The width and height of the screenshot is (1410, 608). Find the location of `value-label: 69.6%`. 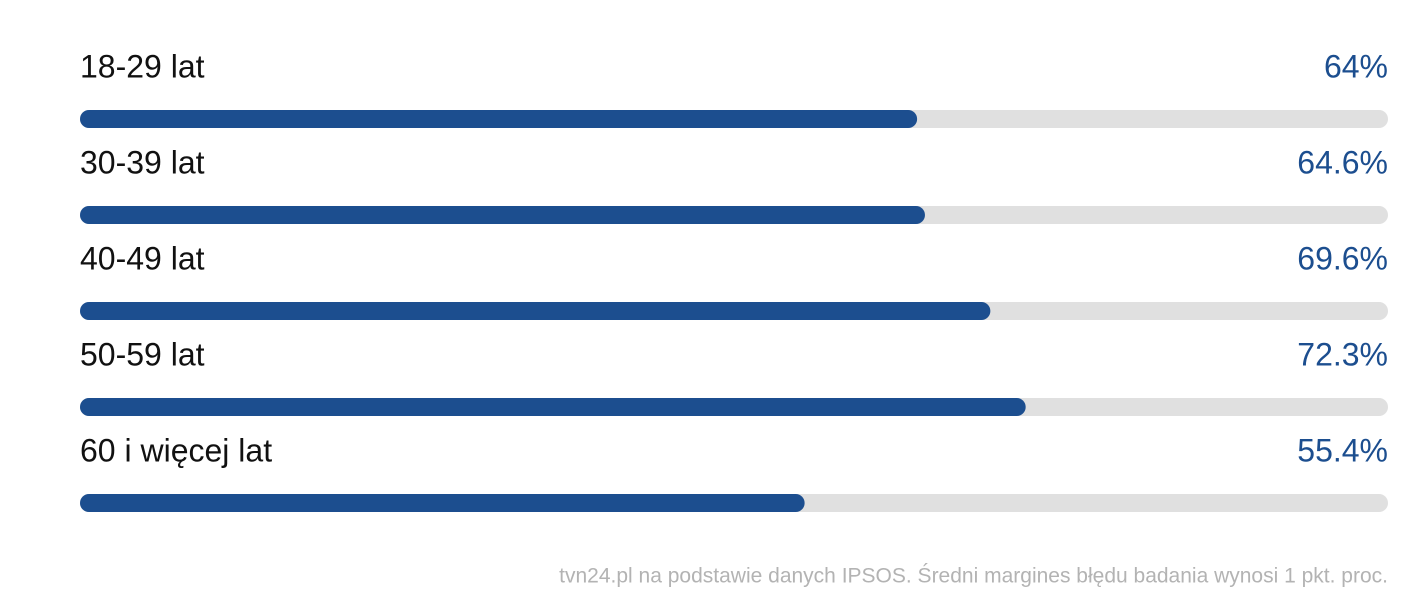

value-label: 69.6% is located at coordinates (1342, 258).